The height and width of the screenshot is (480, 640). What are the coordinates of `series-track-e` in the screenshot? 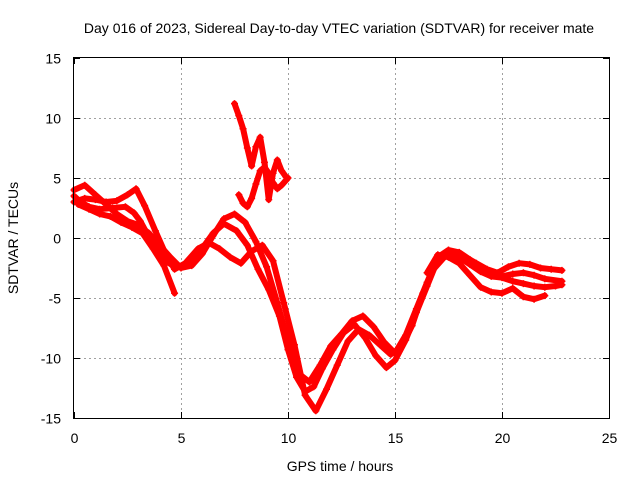 It's located at (486, 277).